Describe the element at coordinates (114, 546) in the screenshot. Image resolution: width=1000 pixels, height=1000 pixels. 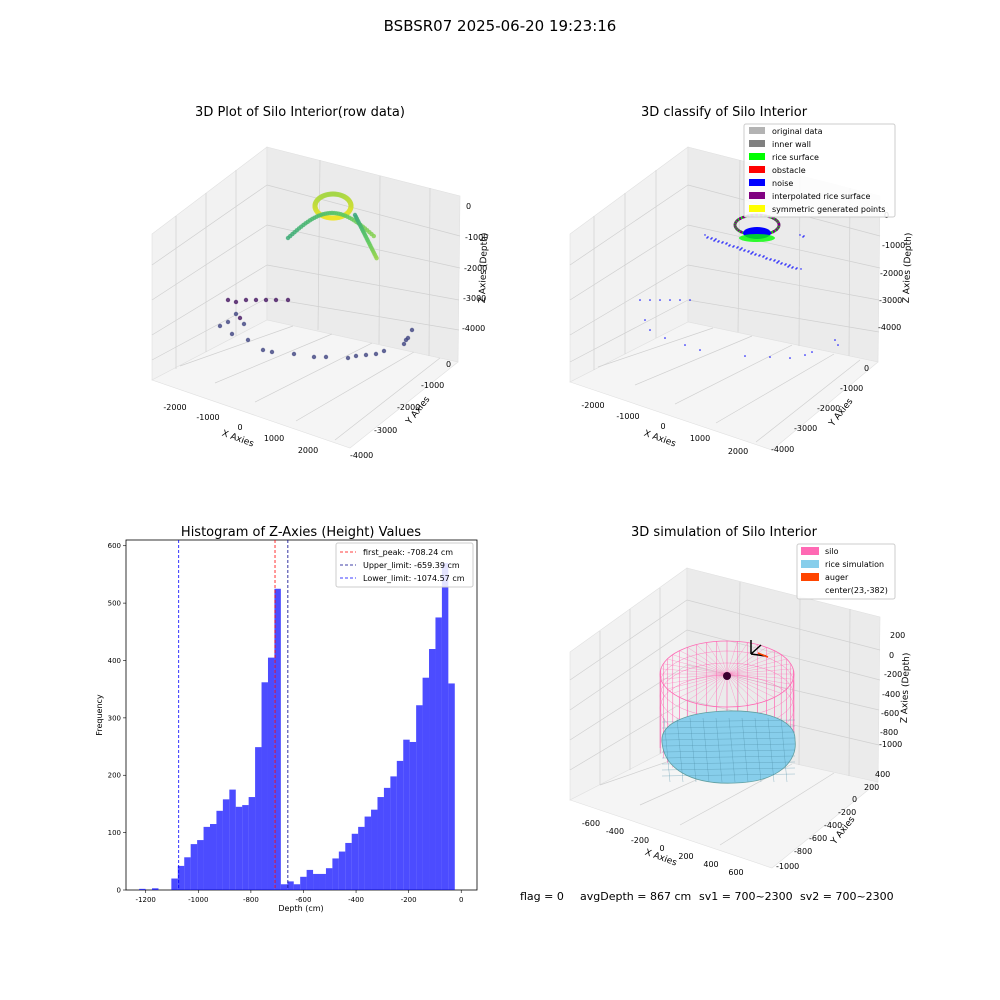
I see `y-tick-label: 600` at that location.